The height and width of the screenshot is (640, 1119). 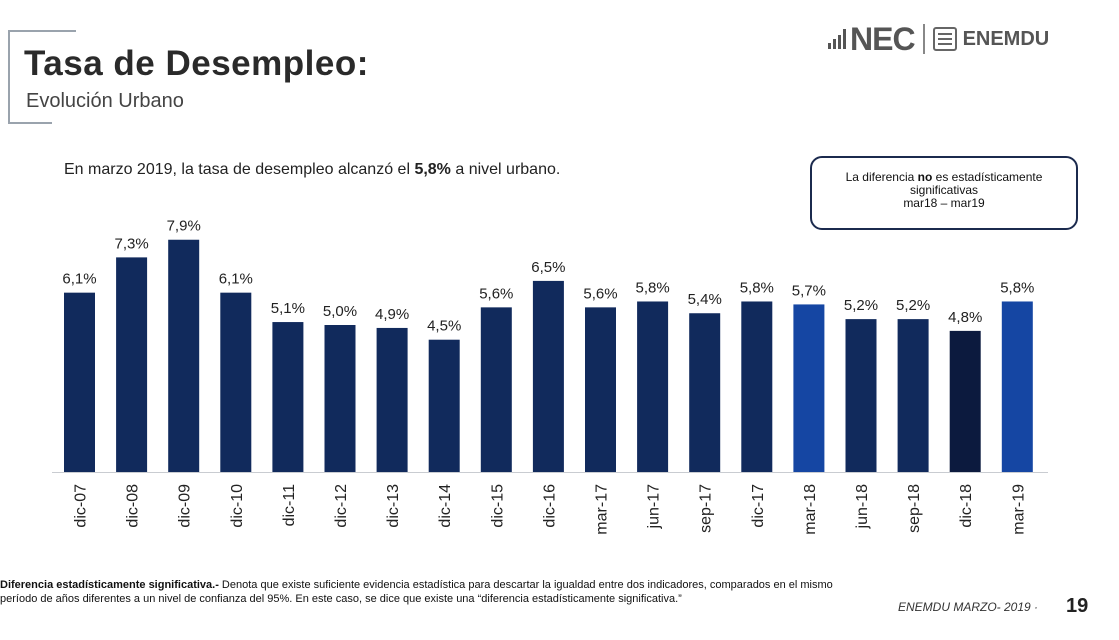 What do you see at coordinates (105, 101) in the screenshot?
I see `page-subtitle: Evolución Urbano` at bounding box center [105, 101].